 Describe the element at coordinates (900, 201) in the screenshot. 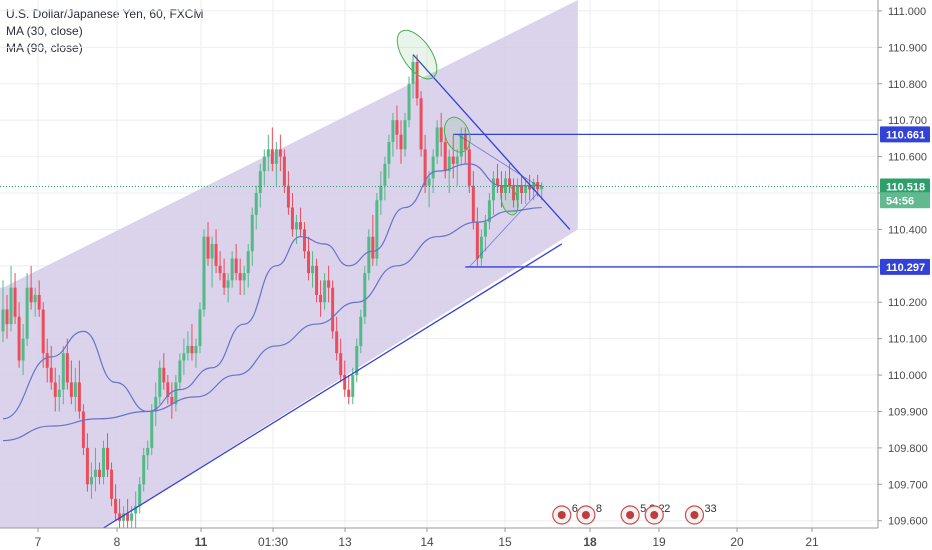

I see `price-label: 54:56` at that location.